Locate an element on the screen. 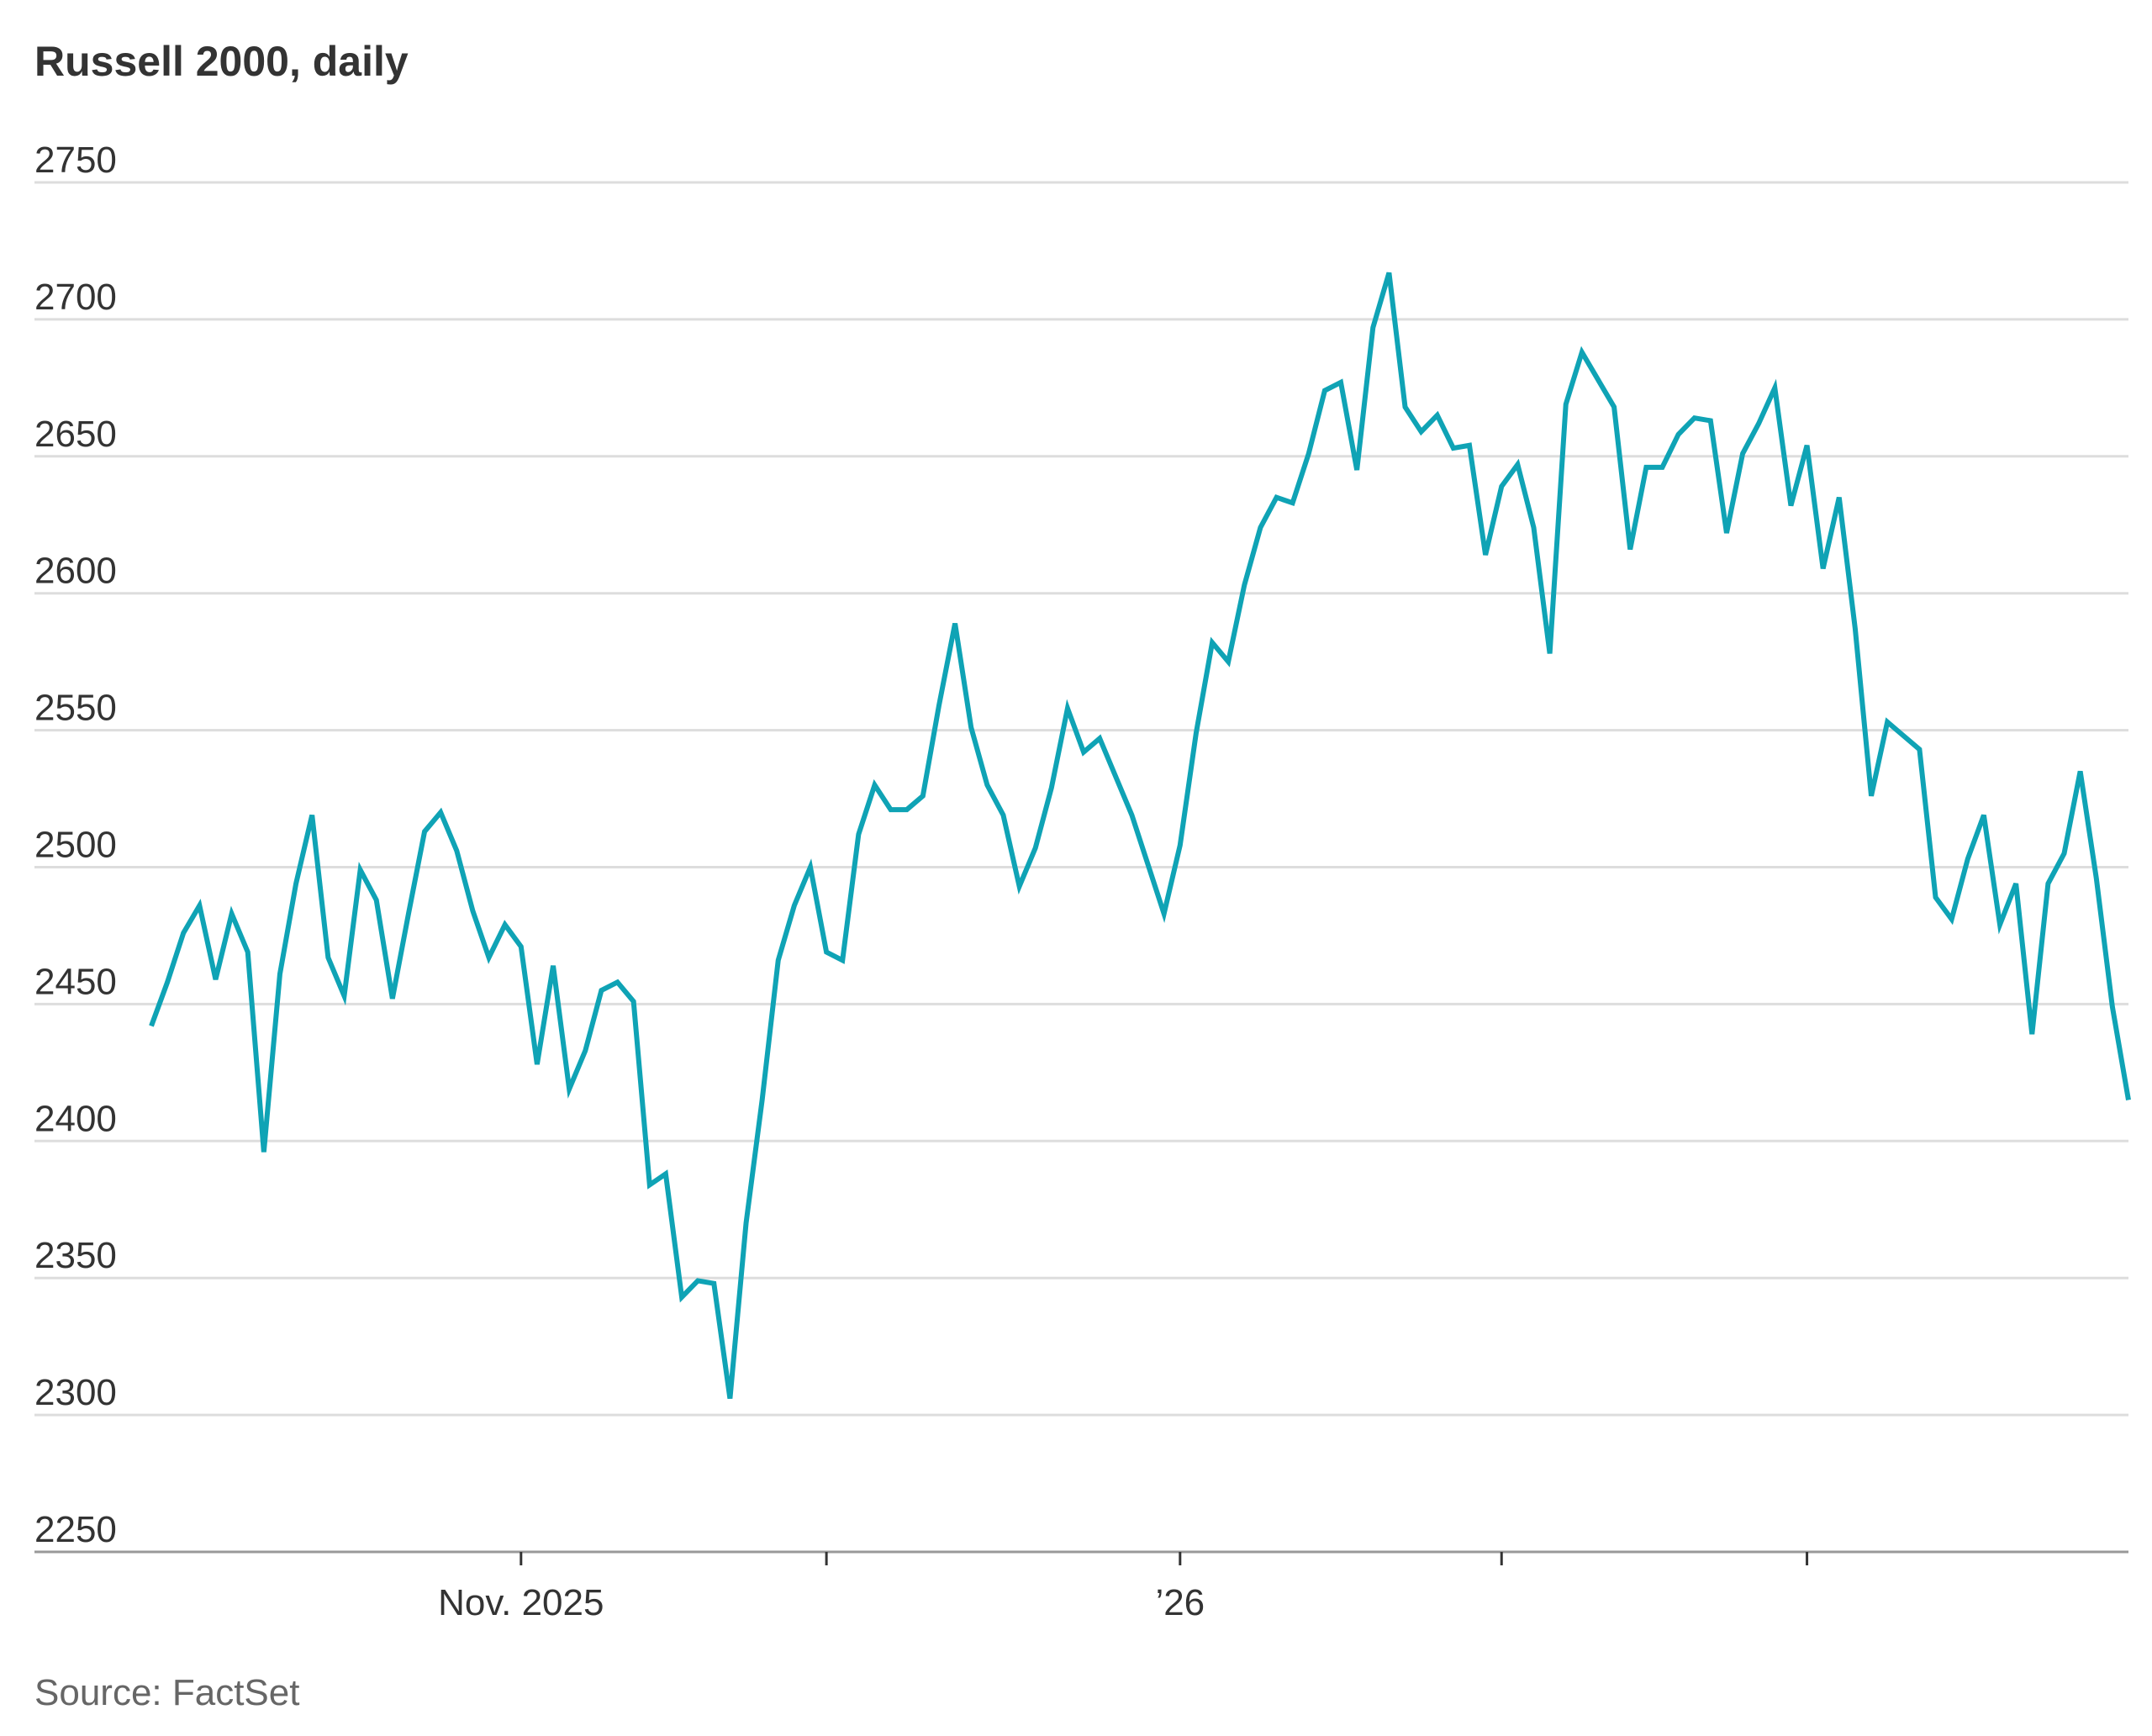 Image resolution: width=2152 pixels, height=1736 pixels. y-tick-label: 2350 is located at coordinates (75, 1255).